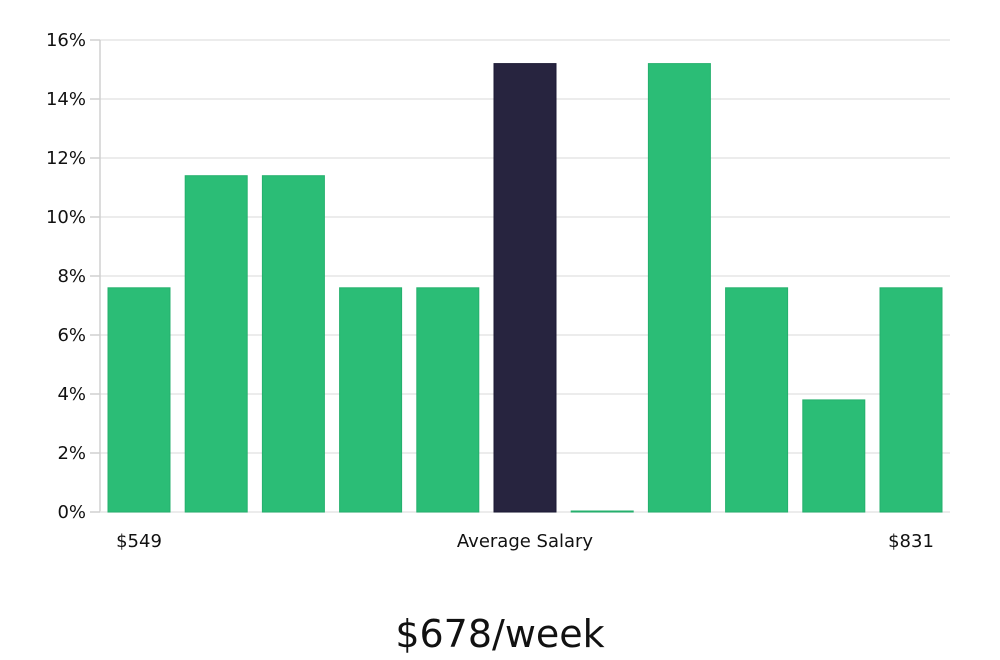  I want to click on average-salary-value: $678/week, so click(500, 634).